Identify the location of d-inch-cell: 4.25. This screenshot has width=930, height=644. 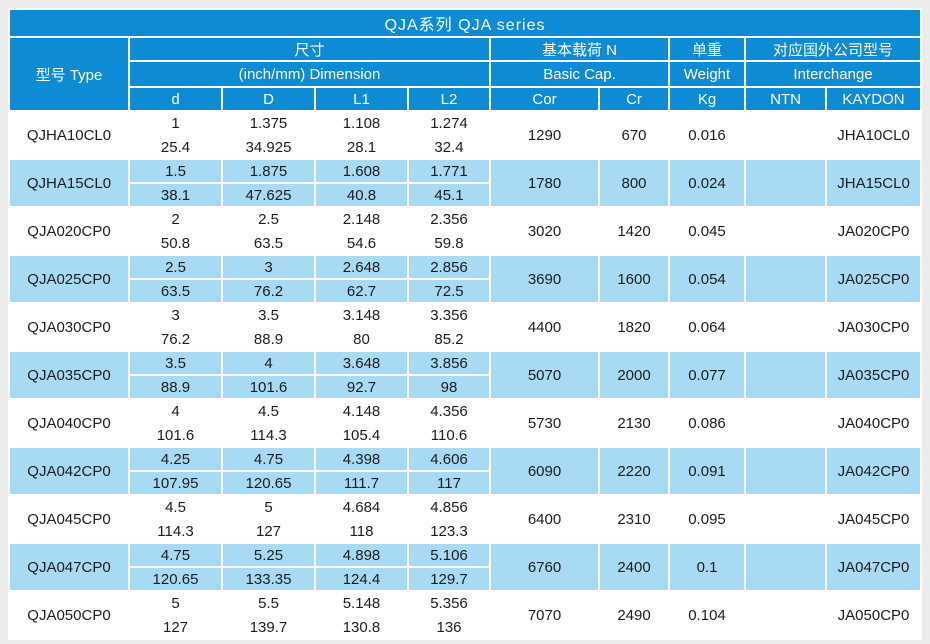
(175, 459).